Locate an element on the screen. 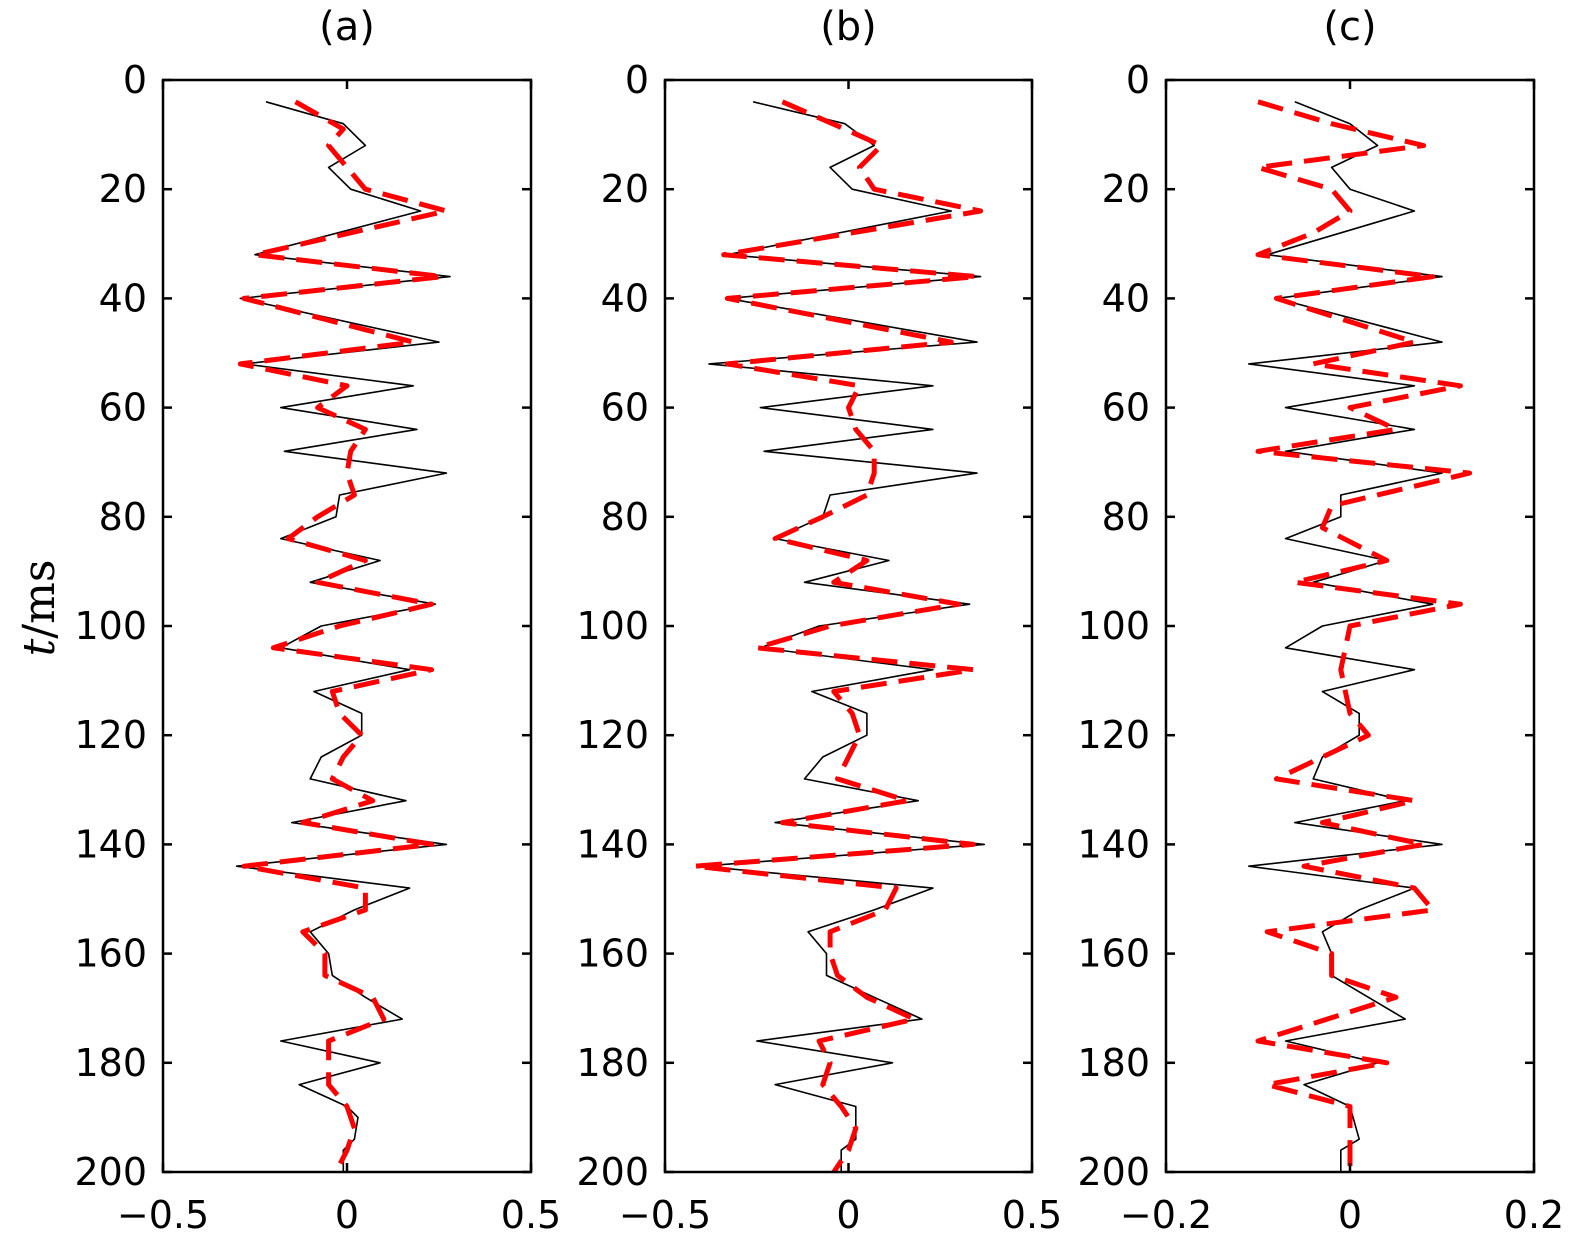  panel-title: (c) is located at coordinates (1349, 27).